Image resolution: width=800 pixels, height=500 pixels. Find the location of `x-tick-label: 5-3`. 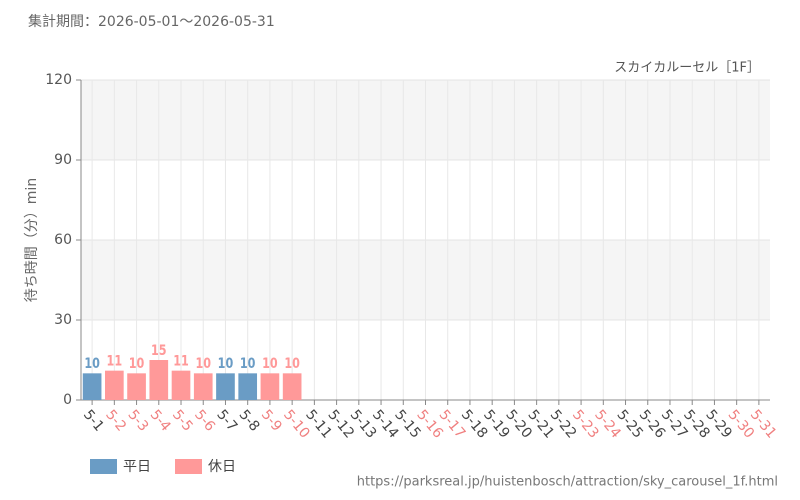

x-tick-label: 5-3 is located at coordinates (137, 421).